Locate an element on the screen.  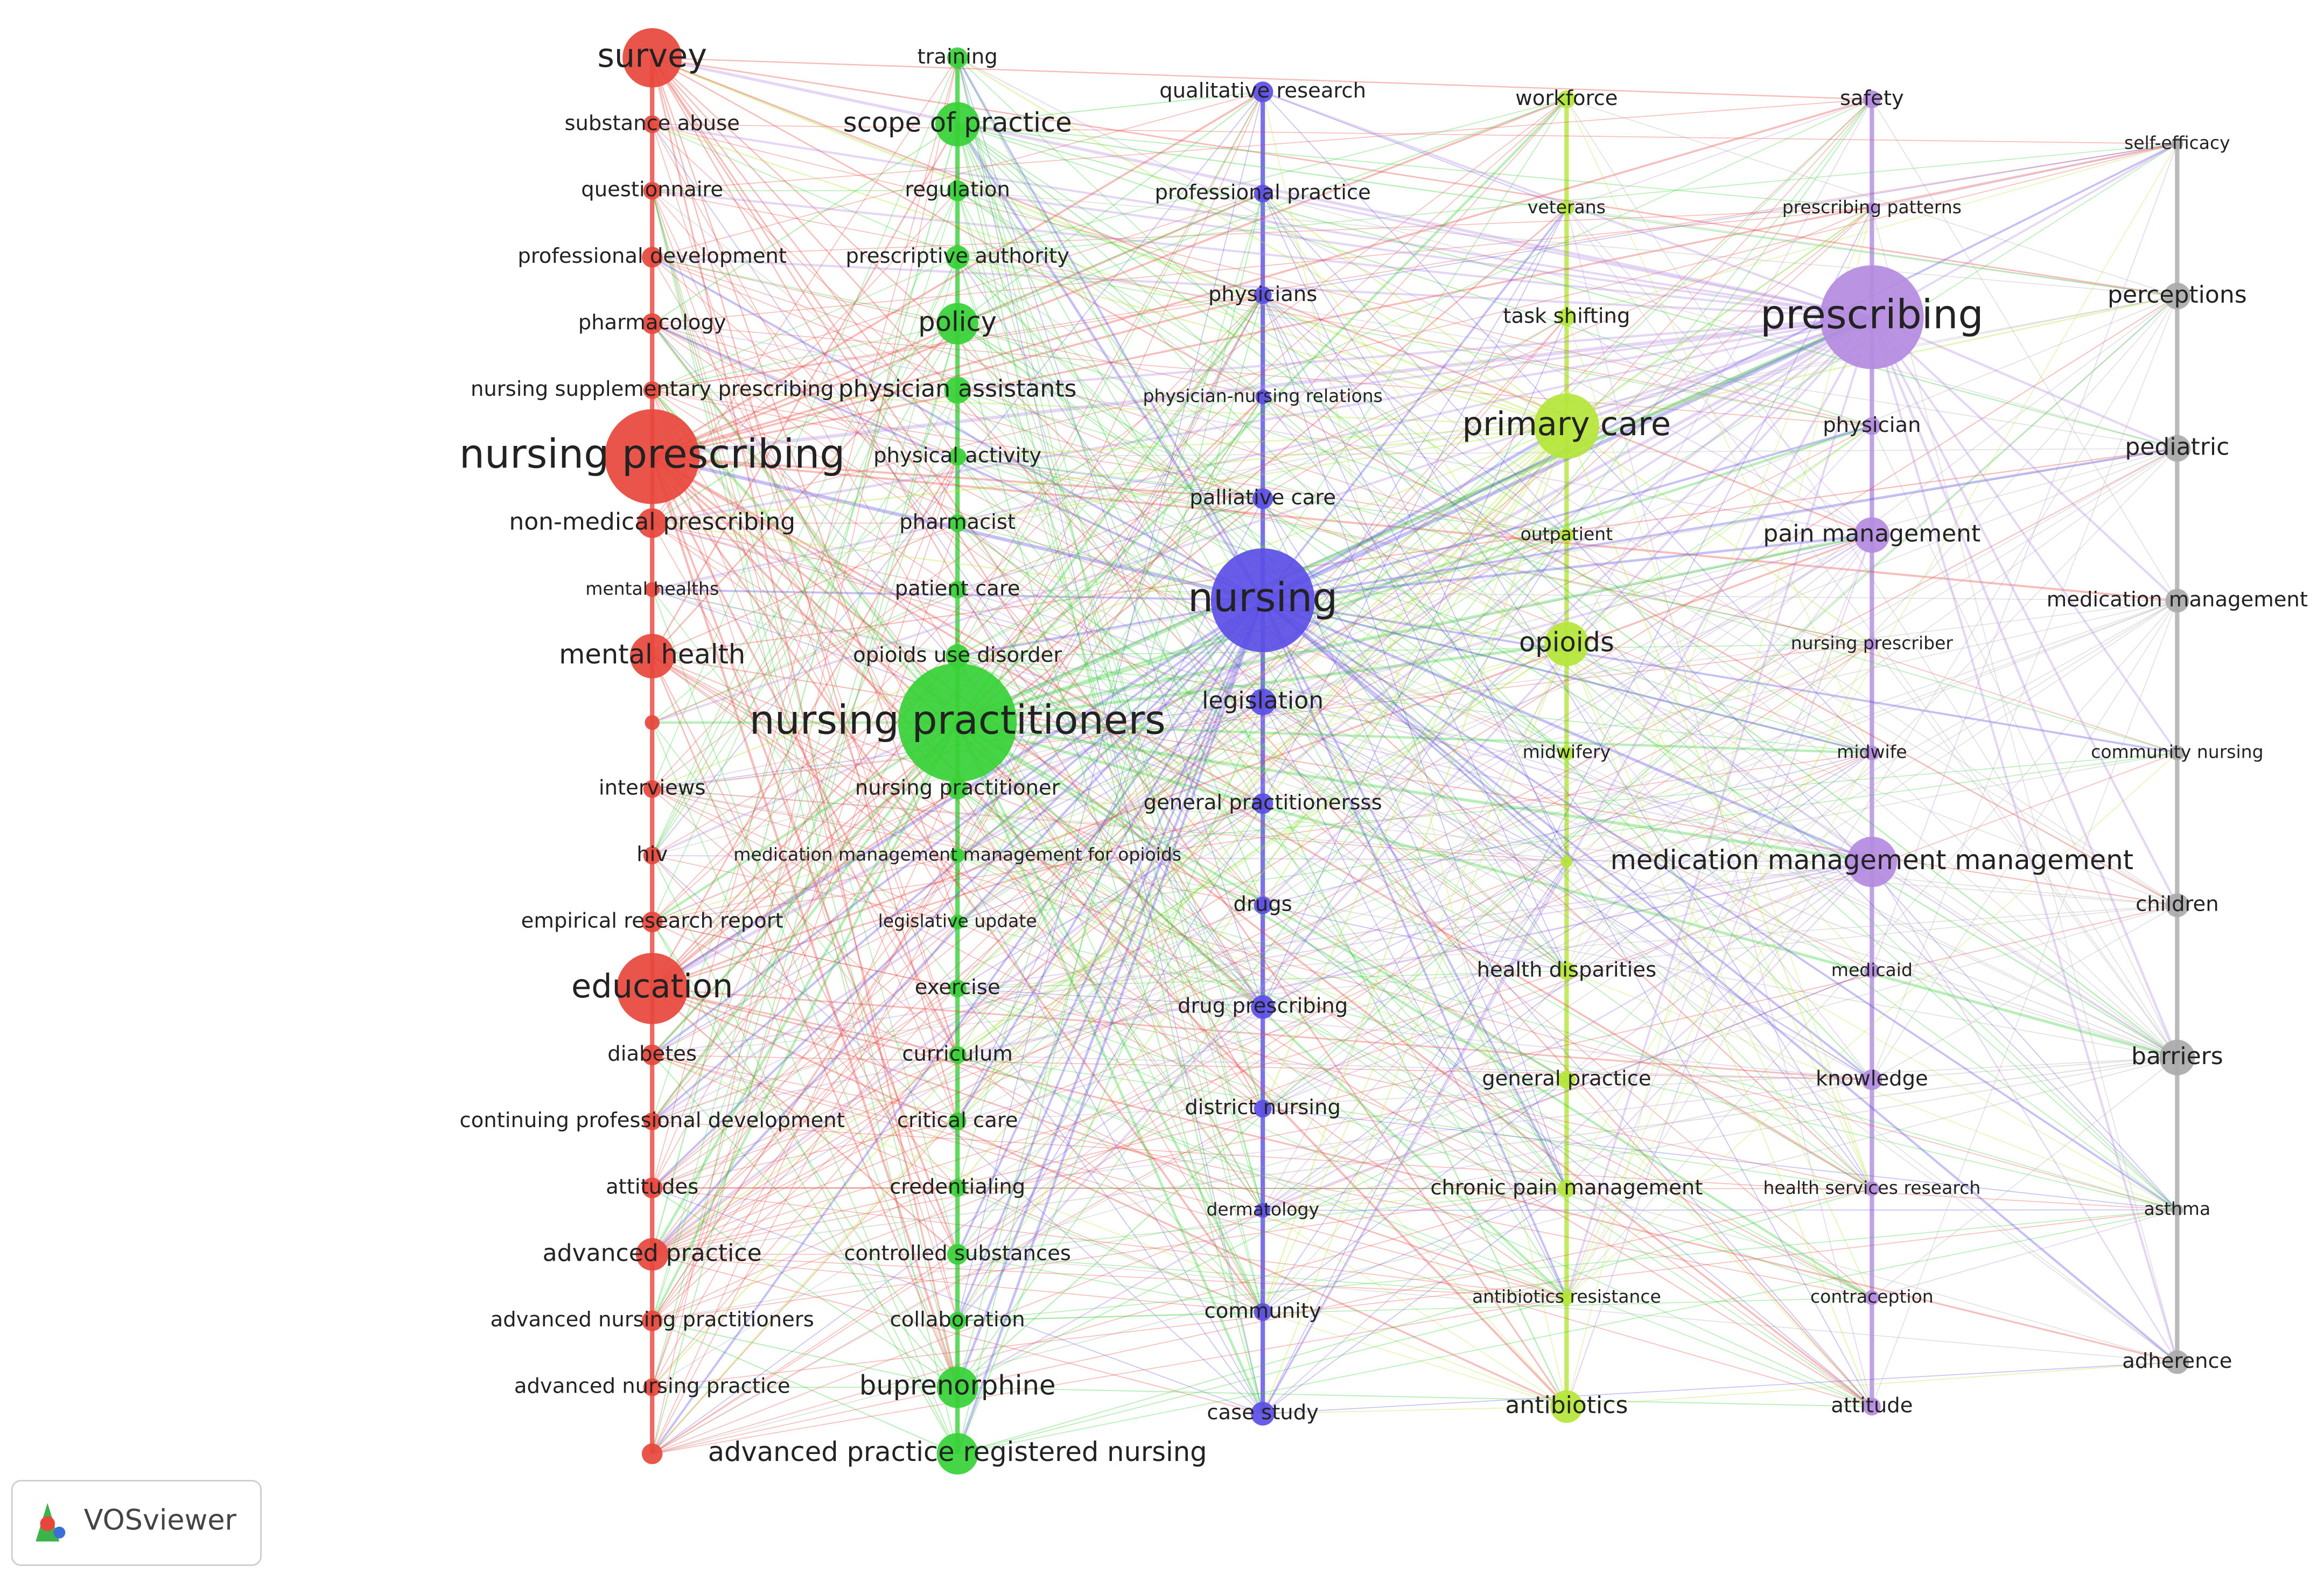
node-label: empirical research report is located at coordinates (652, 921).